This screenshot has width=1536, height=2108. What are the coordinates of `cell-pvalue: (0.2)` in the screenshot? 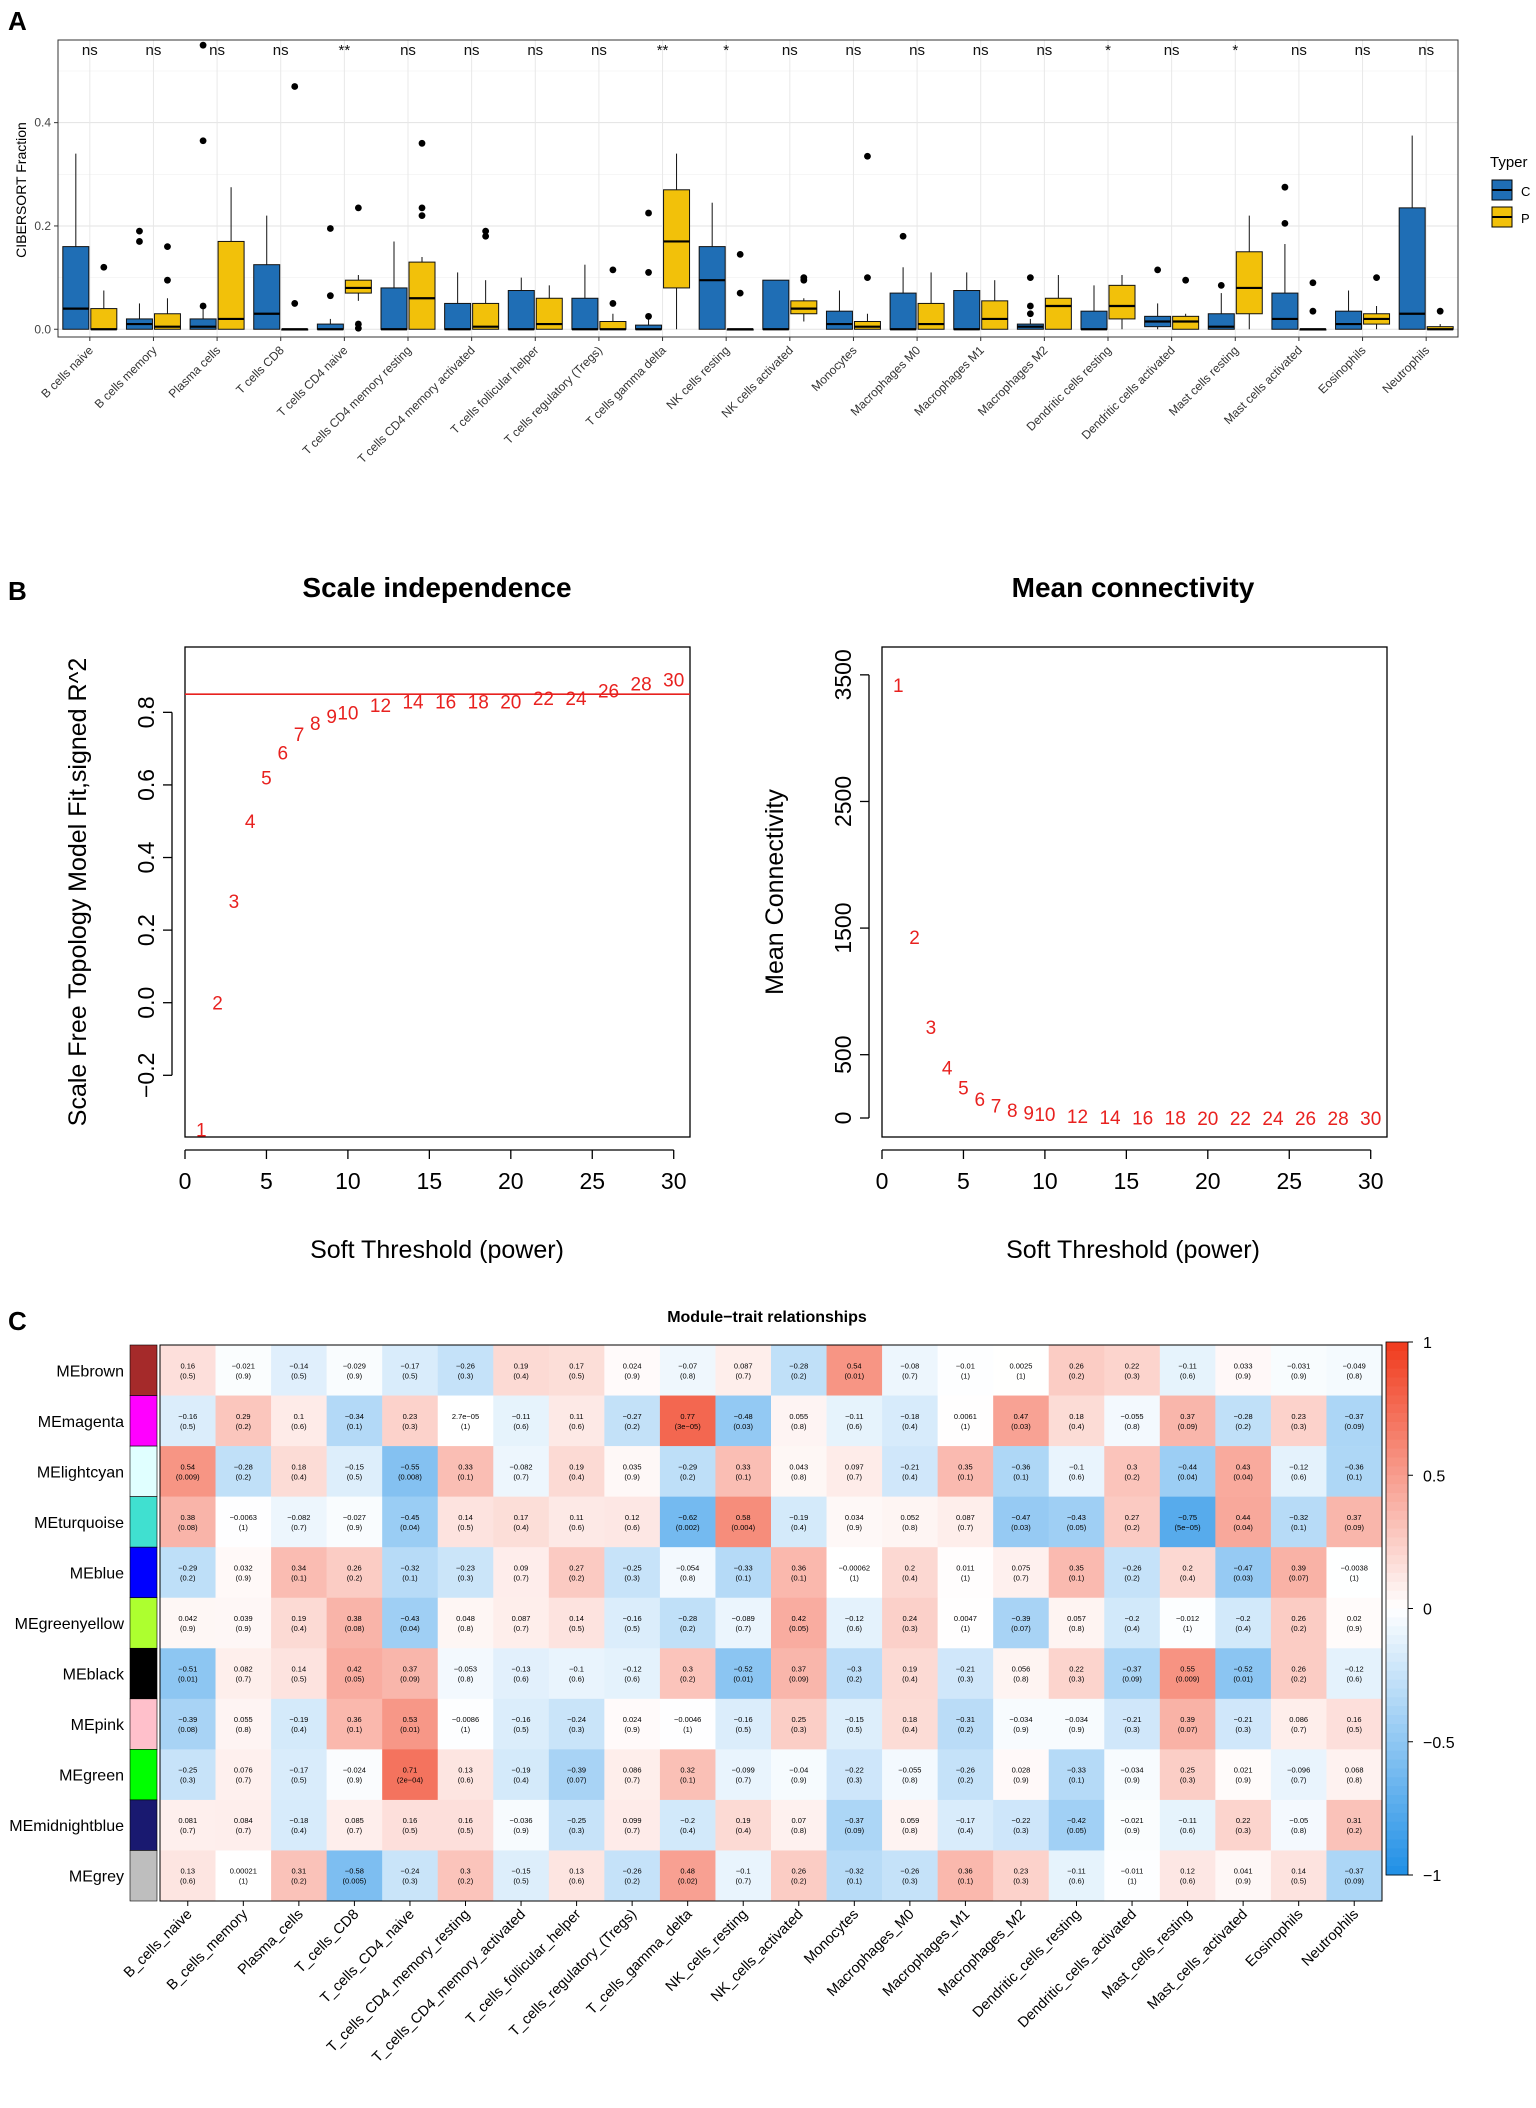 It's located at (799, 1375).